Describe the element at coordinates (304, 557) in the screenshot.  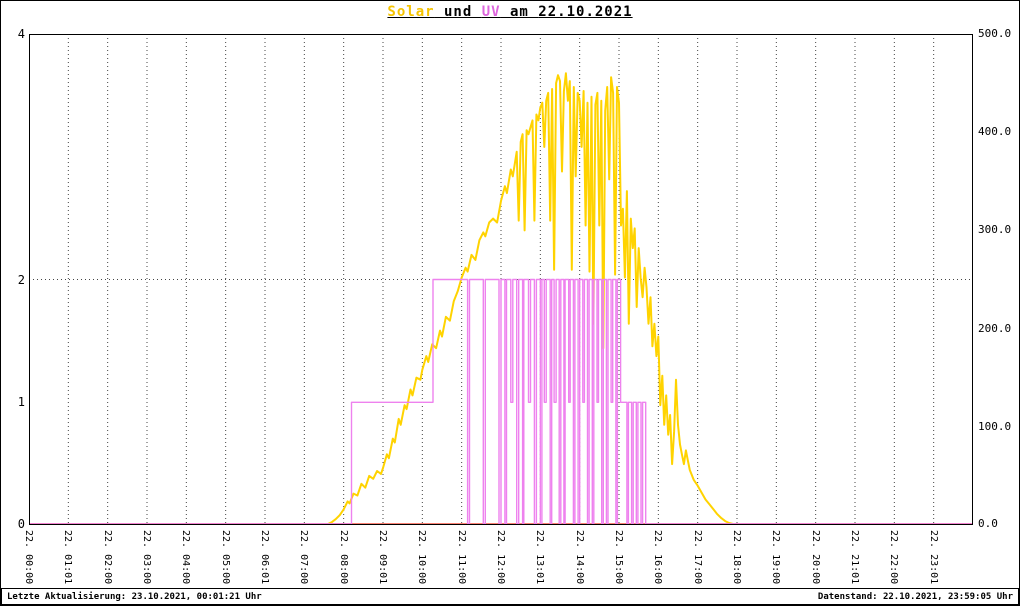
I see `x-axis-tick-label: 22. 07:00` at that location.